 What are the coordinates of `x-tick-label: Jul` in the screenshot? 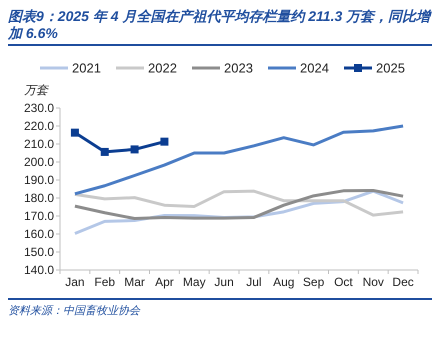 It's located at (254, 282).